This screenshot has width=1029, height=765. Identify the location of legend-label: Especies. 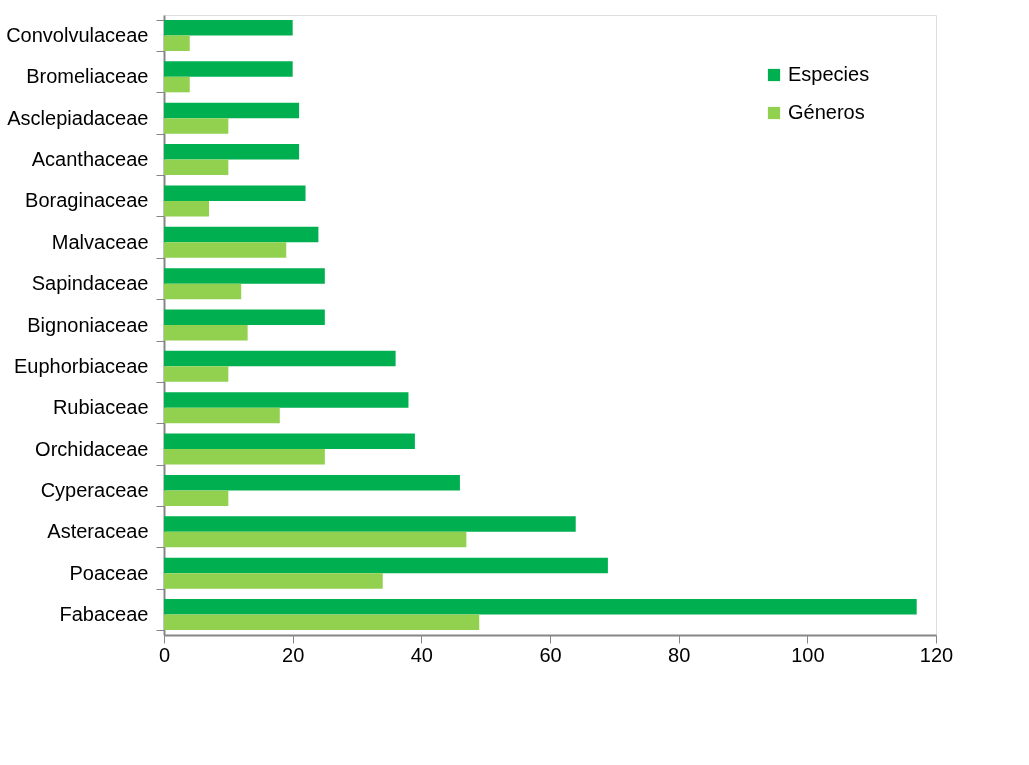
(829, 74).